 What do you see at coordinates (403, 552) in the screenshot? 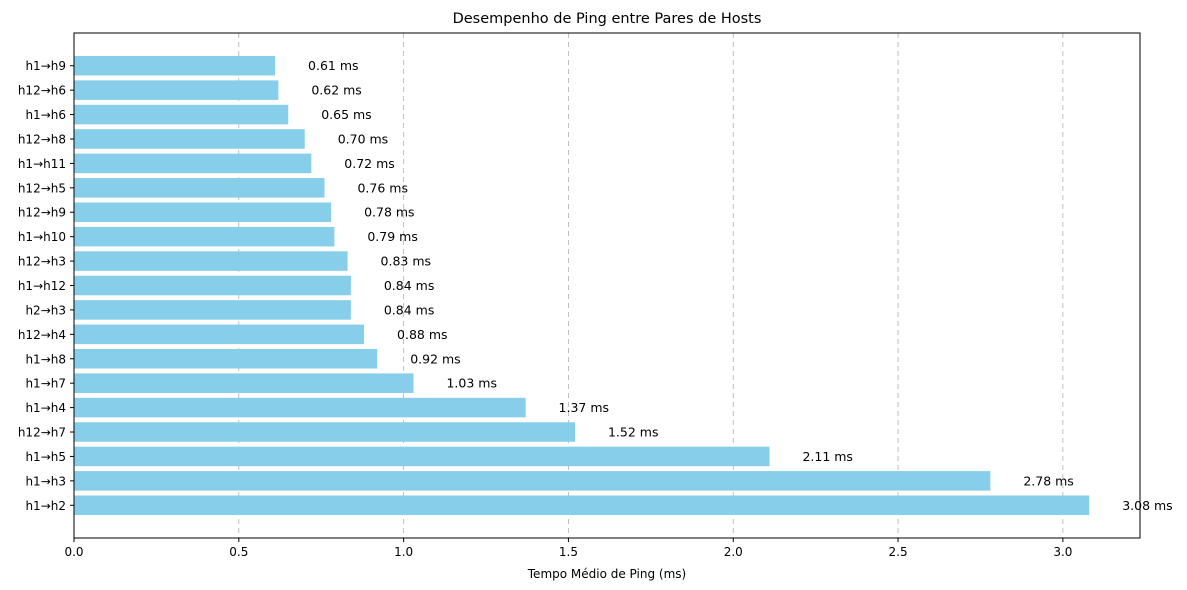
I see `x-tick-label: 1.0` at bounding box center [403, 552].